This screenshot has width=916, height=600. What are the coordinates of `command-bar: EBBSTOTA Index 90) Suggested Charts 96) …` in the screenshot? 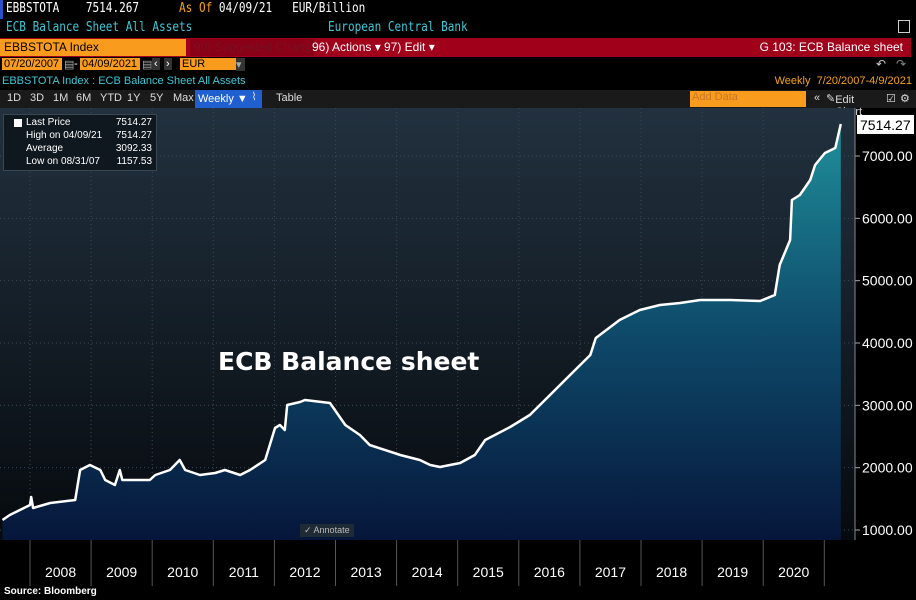 It's located at (455, 47).